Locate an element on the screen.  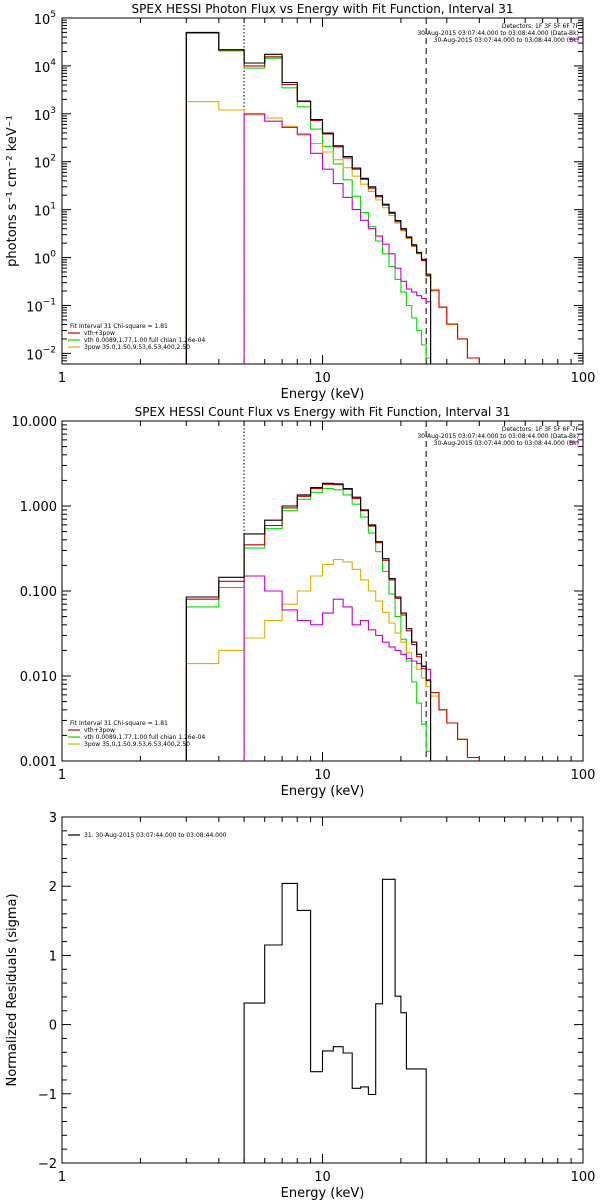
y-tick-label: 10³ is located at coordinates (45, 115).